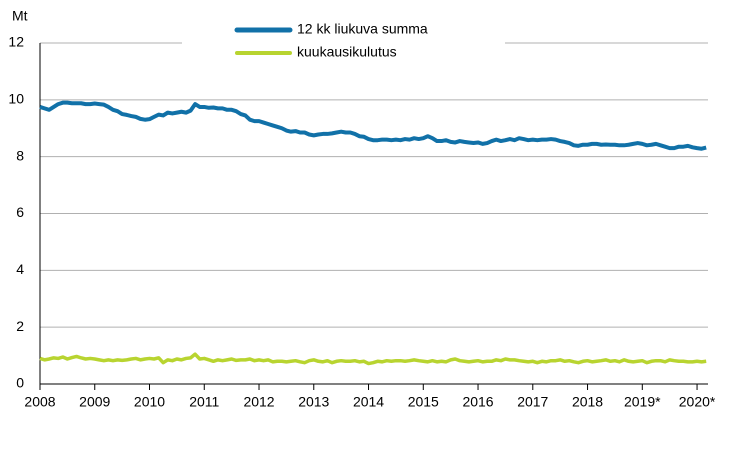  Describe the element at coordinates (532, 402) in the screenshot. I see `x-tick-label: 2017` at that location.